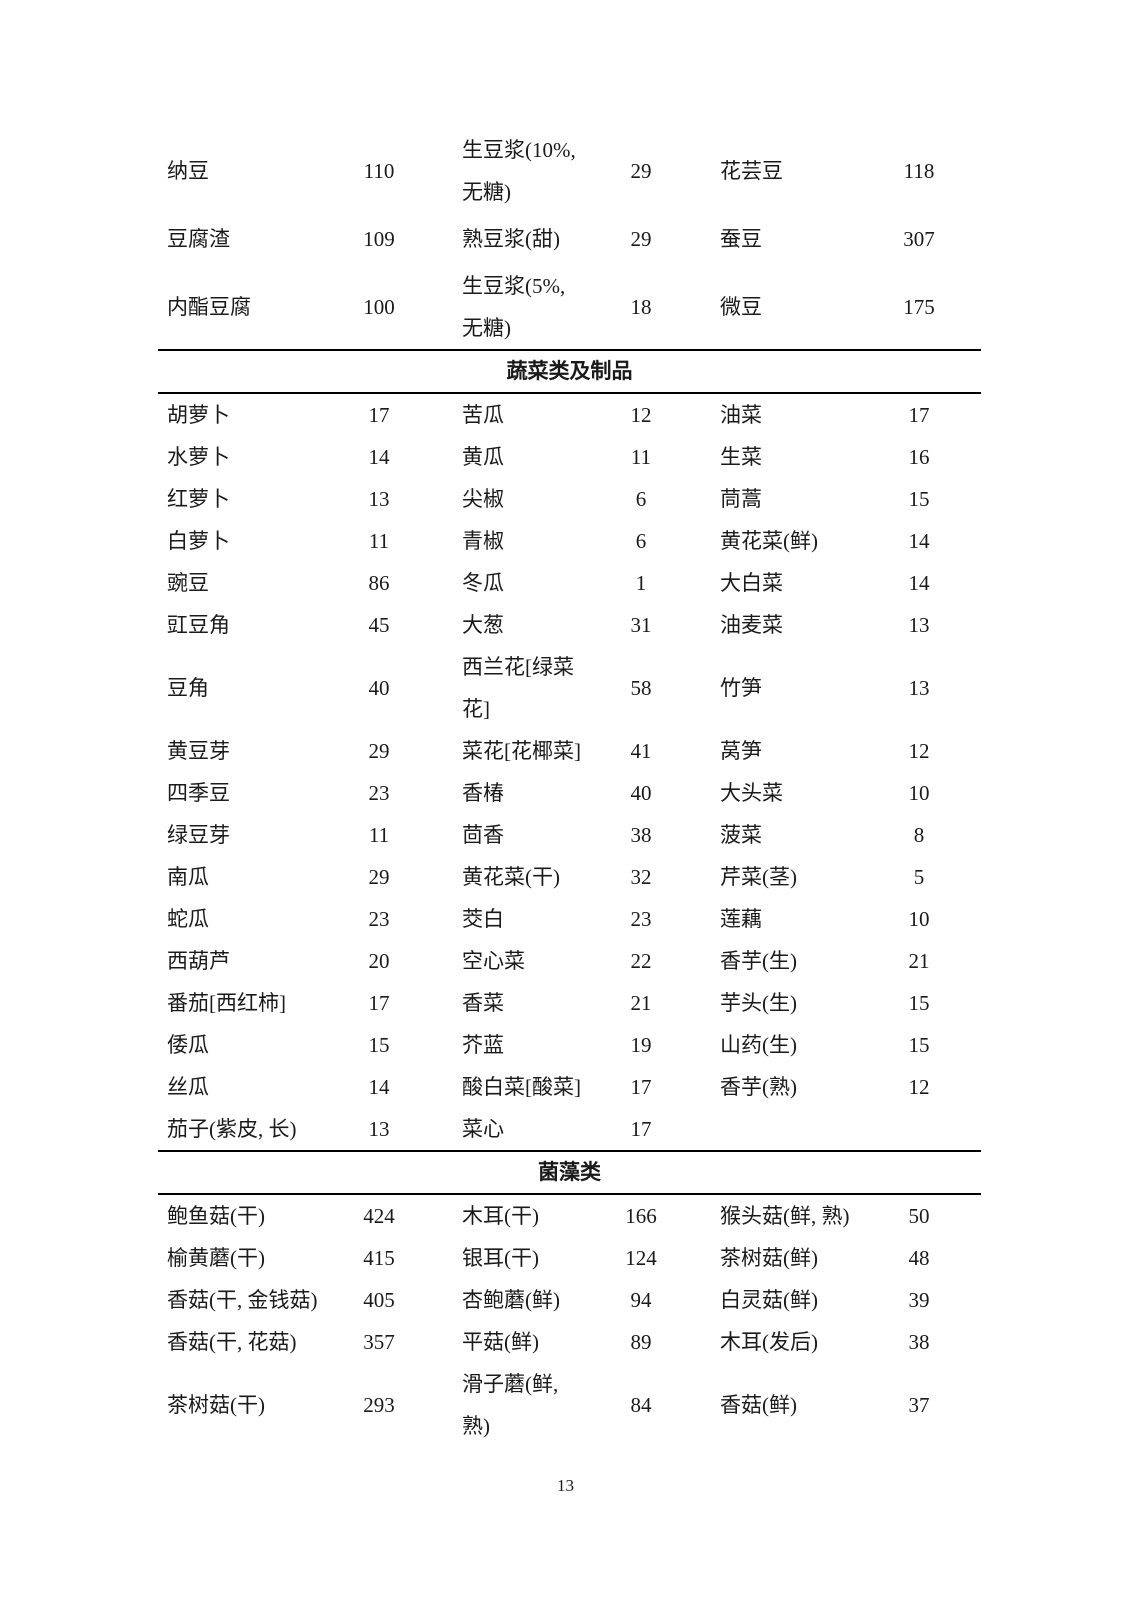 This screenshot has height=1600, width=1131. What do you see at coordinates (641, 1003) in the screenshot?
I see `food-value-cell: 21` at bounding box center [641, 1003].